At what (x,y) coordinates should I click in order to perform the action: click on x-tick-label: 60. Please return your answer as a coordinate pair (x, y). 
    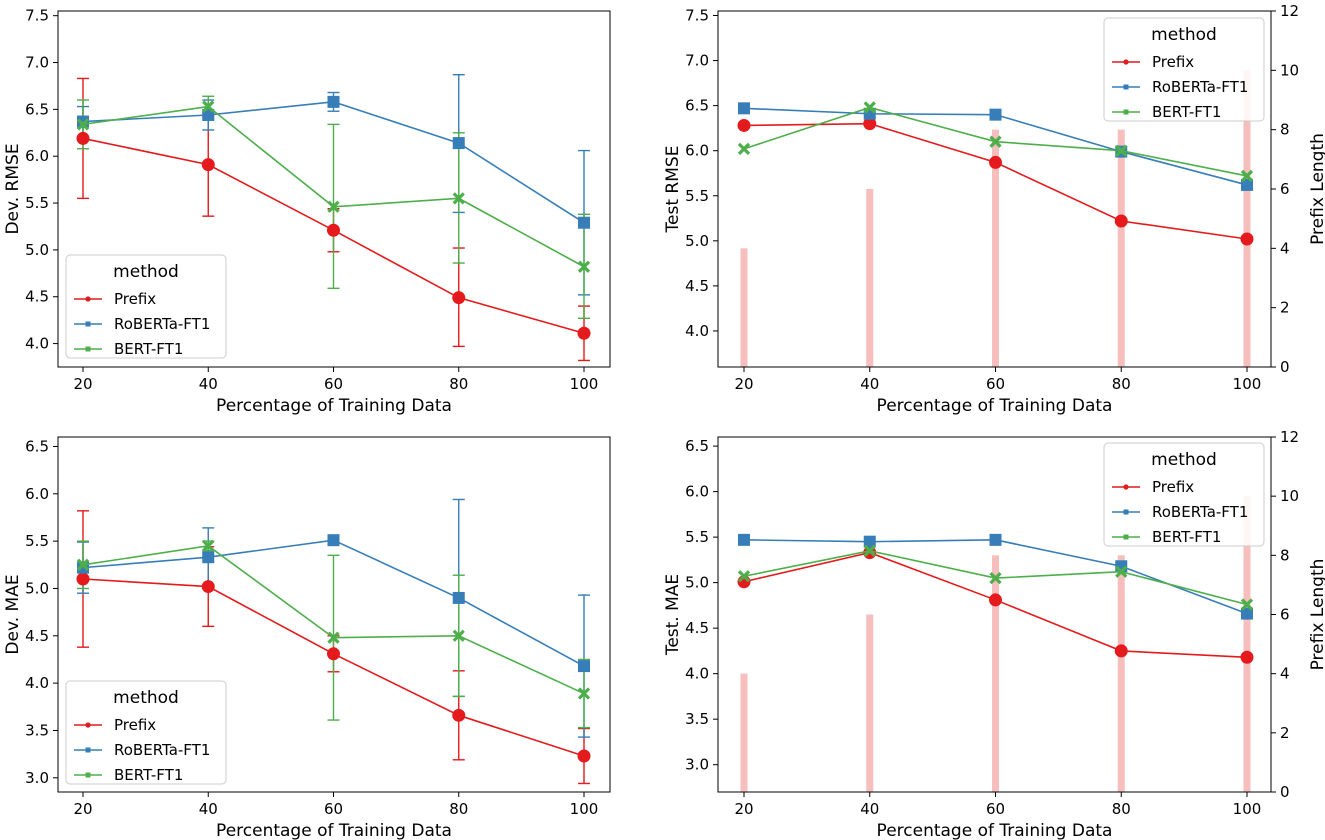
    Looking at the image, I should click on (995, 384).